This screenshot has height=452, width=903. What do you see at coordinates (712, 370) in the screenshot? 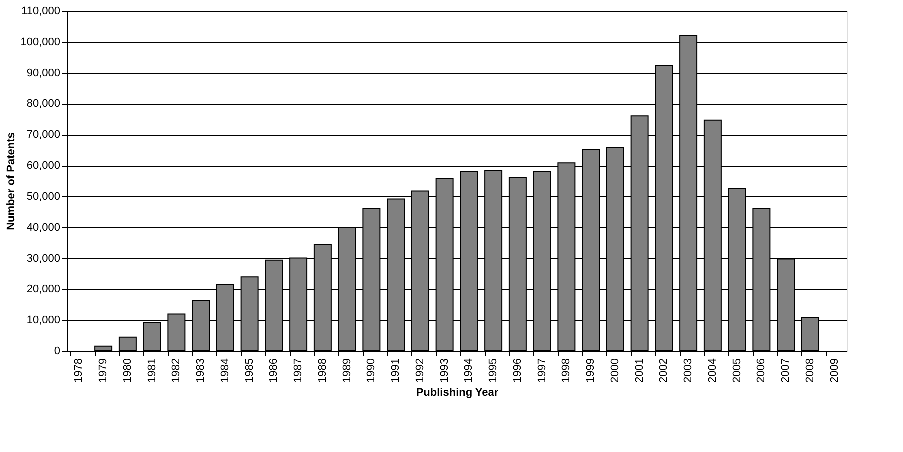
I see `x-tick-label: 2004` at bounding box center [712, 370].